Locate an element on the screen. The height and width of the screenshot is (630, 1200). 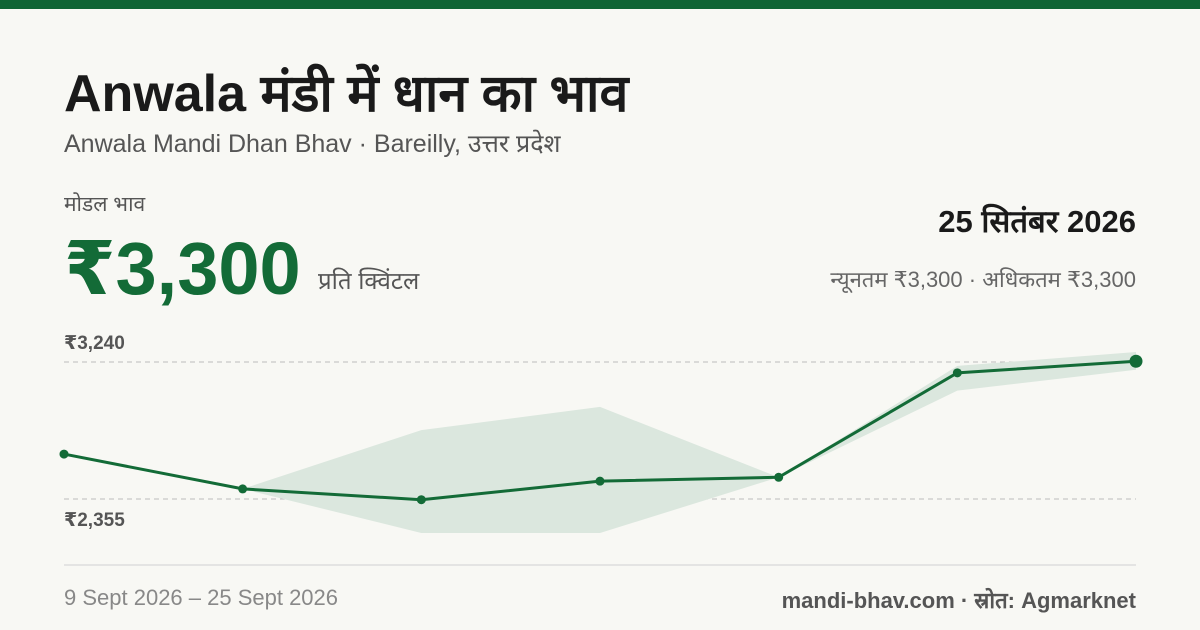
price: ₹3,300 is located at coordinates (182, 268).